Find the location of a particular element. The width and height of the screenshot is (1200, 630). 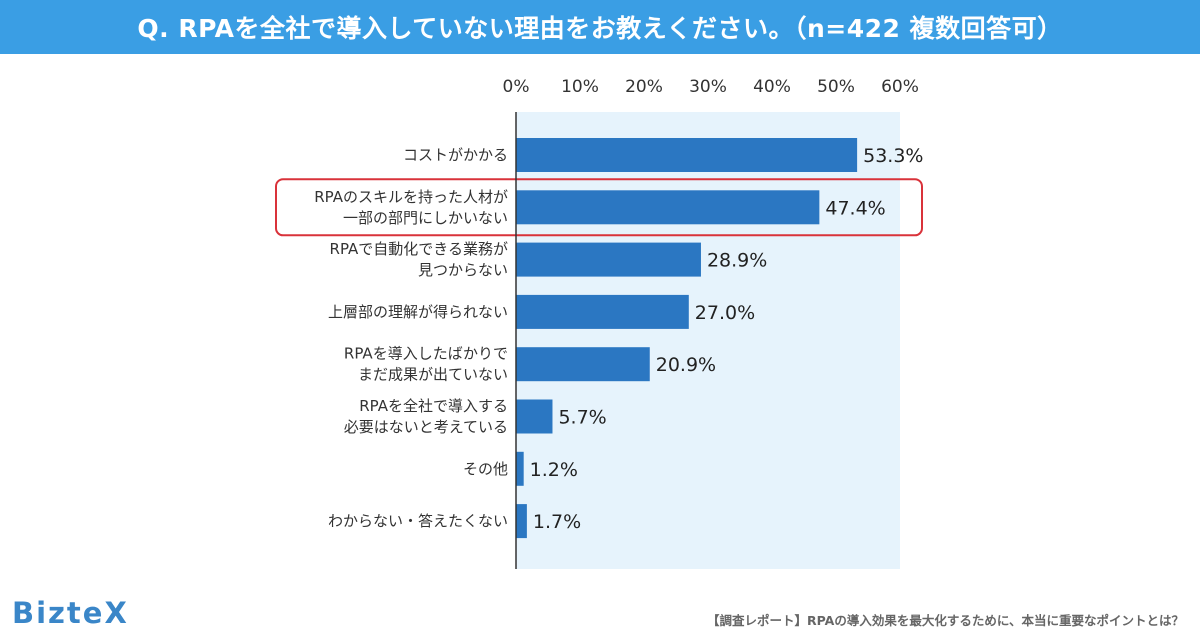

x-tick-label: 50% is located at coordinates (836, 87).